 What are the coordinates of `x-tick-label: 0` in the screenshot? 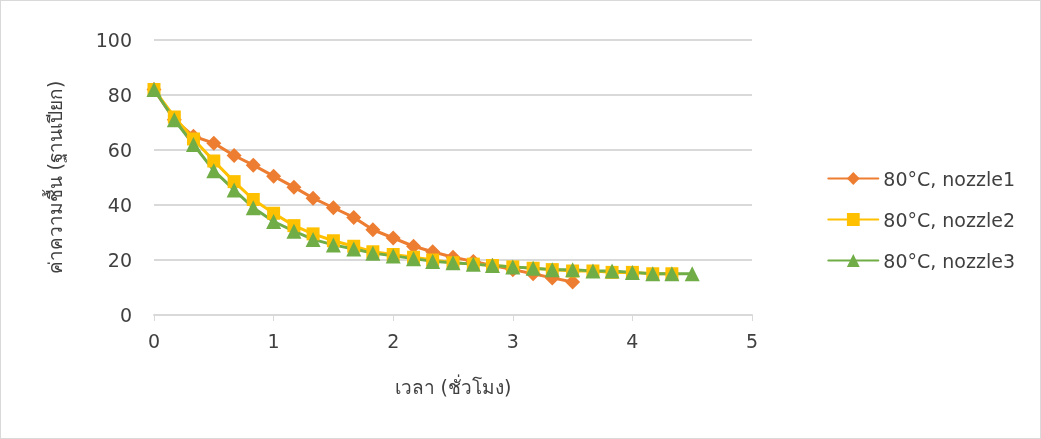 It's located at (154, 340).